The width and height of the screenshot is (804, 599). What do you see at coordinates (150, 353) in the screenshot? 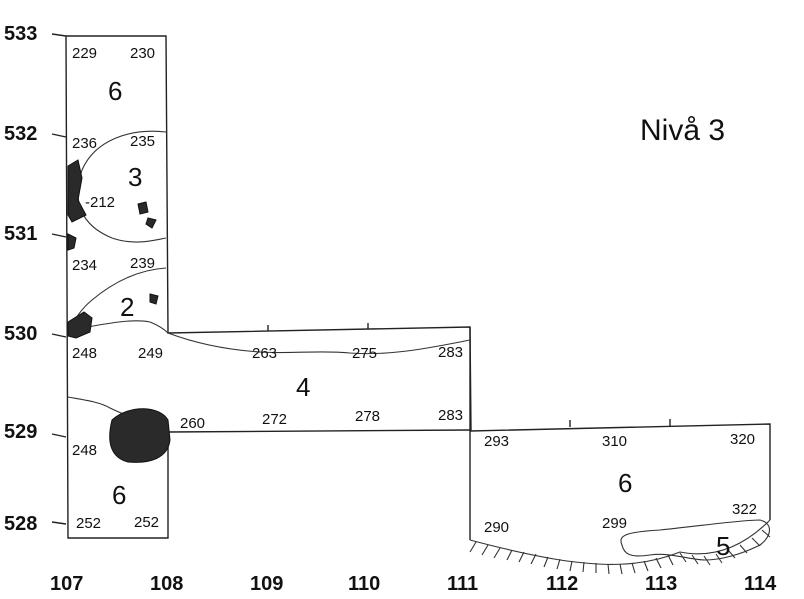
I see `elevation-249: 249` at bounding box center [150, 353].